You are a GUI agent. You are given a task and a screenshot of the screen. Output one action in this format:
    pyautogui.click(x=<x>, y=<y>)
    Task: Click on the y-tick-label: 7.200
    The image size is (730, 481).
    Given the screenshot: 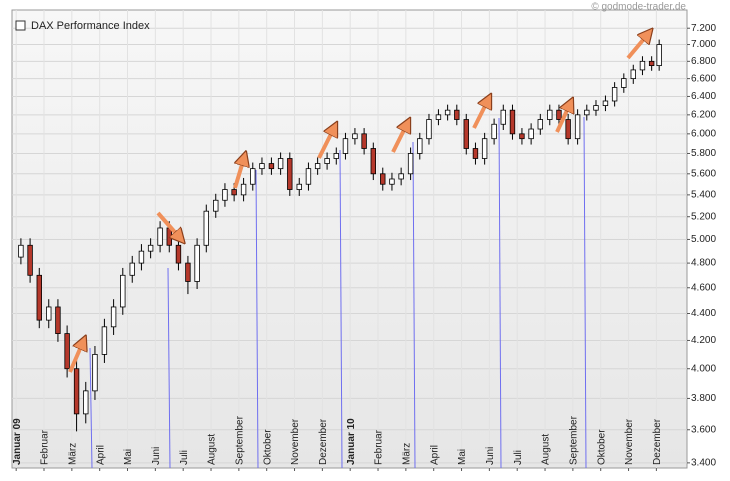 What is the action you would take?
    pyautogui.click(x=703, y=28)
    